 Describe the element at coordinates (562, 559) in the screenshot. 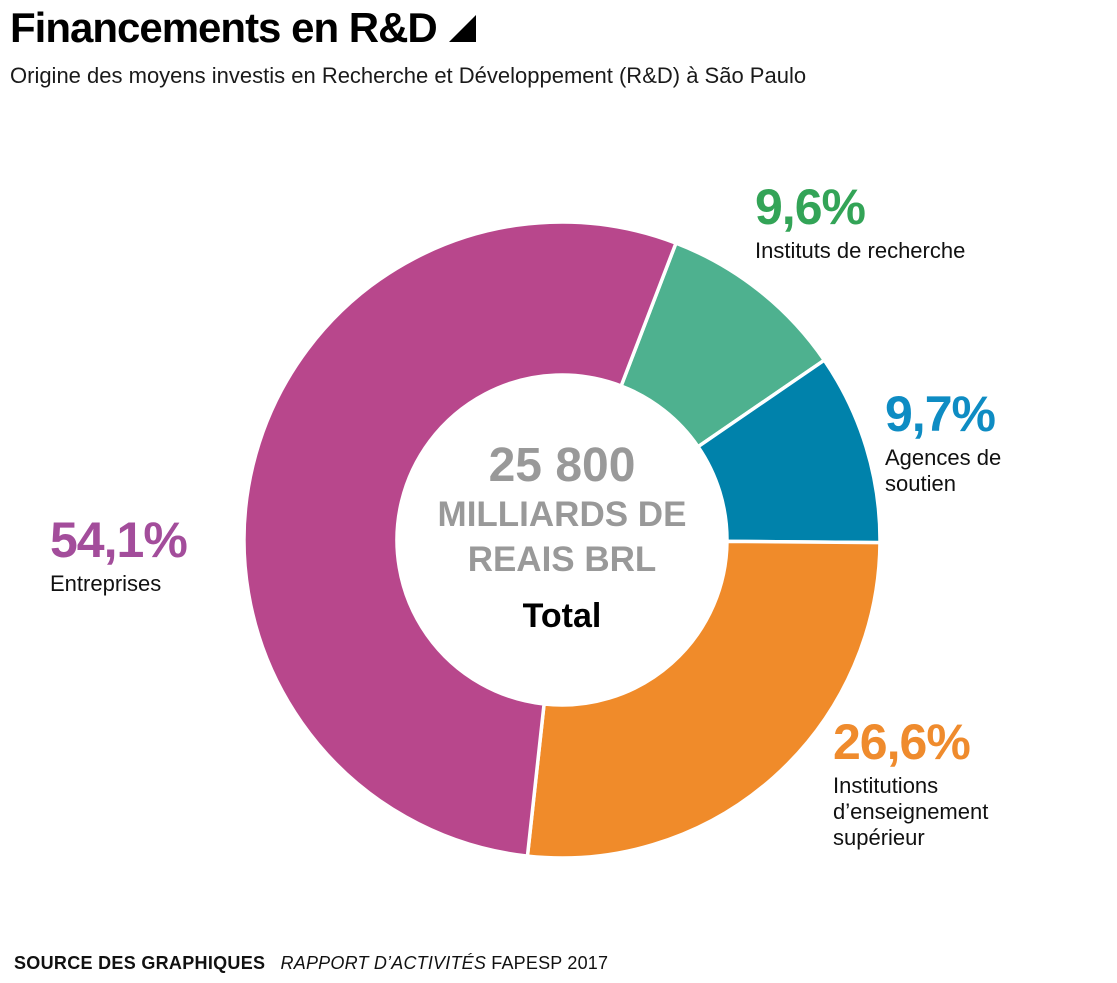

I see `total-unit-line-2: REAIS BRL` at that location.